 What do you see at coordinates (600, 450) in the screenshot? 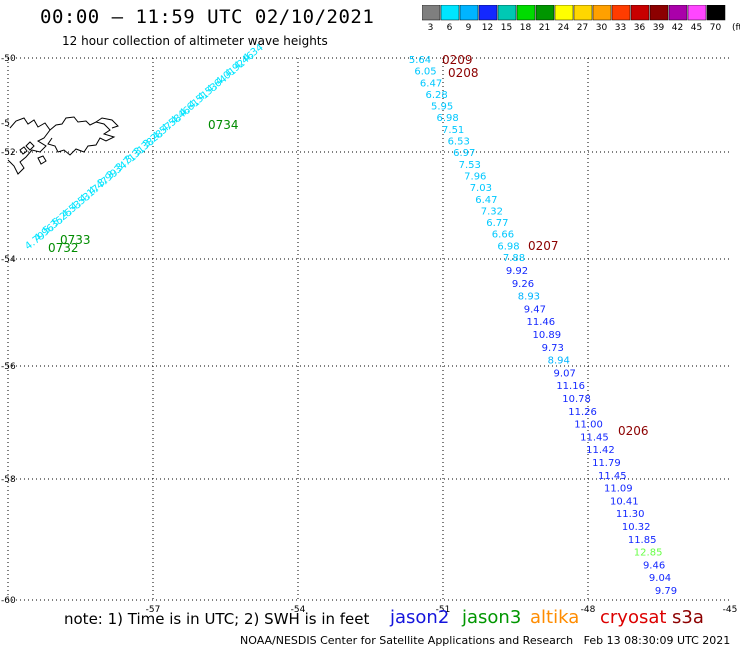
I see `swh-value: 11.42` at bounding box center [600, 450].